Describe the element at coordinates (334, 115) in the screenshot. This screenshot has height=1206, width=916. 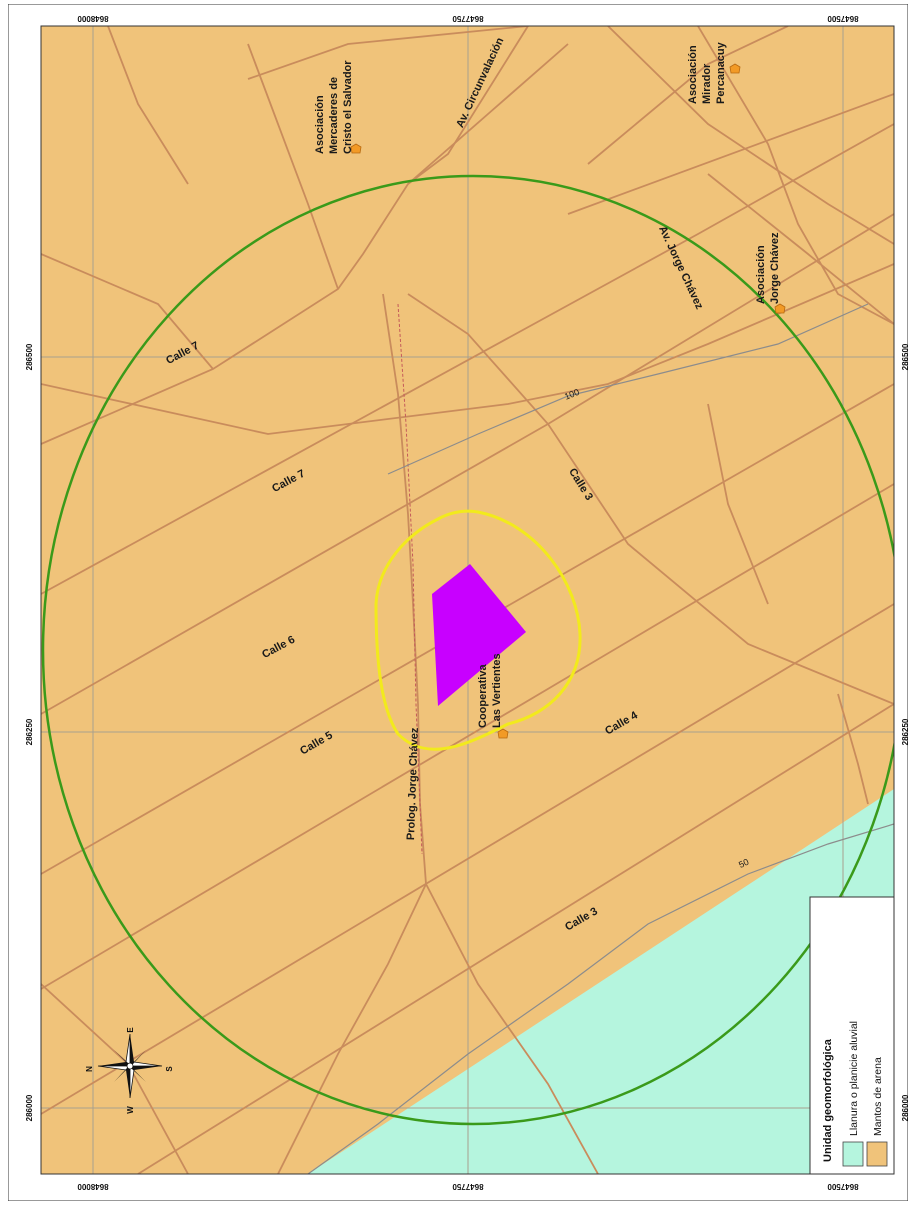
I see `place-mercaderes-line2: Mercaderes de` at that location.